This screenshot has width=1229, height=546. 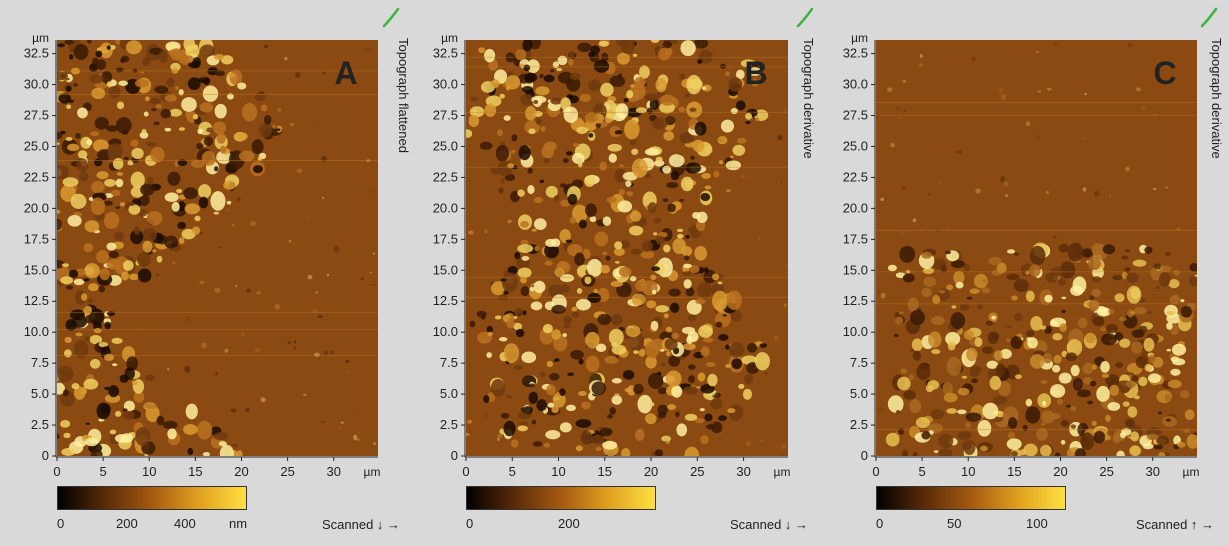 What do you see at coordinates (1037, 523) in the screenshot?
I see `colorbar-tick-label: 100` at bounding box center [1037, 523].